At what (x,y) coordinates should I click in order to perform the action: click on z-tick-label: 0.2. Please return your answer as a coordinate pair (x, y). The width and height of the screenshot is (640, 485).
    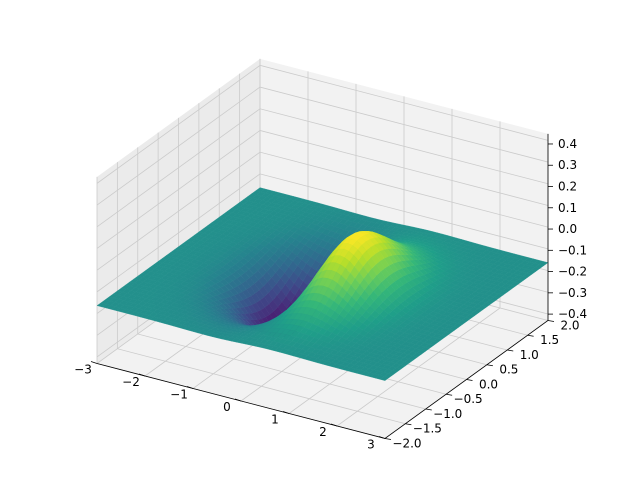
    Looking at the image, I should click on (567, 187).